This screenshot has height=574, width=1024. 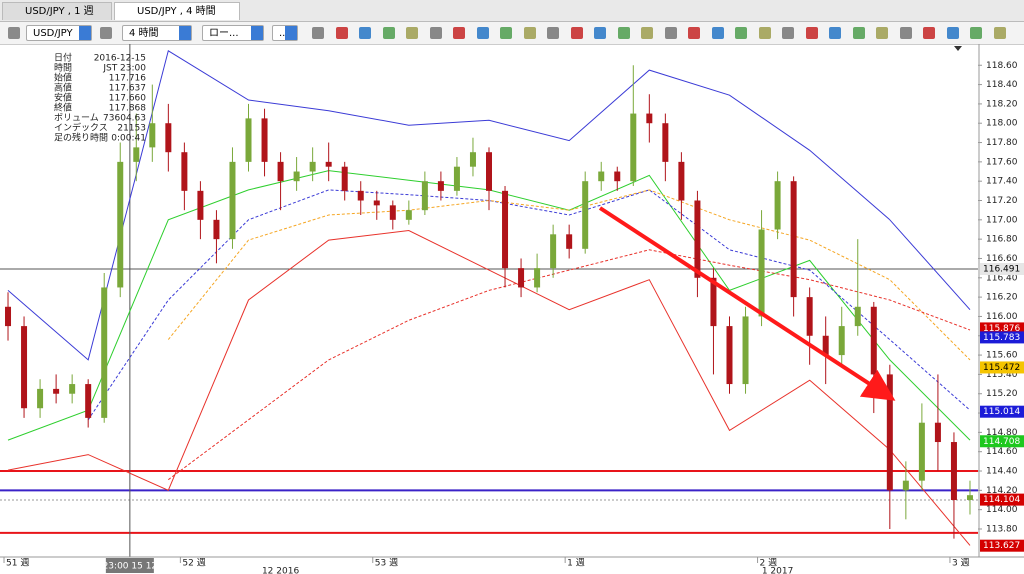 I want to click on info-value: 21153, so click(x=131, y=129).